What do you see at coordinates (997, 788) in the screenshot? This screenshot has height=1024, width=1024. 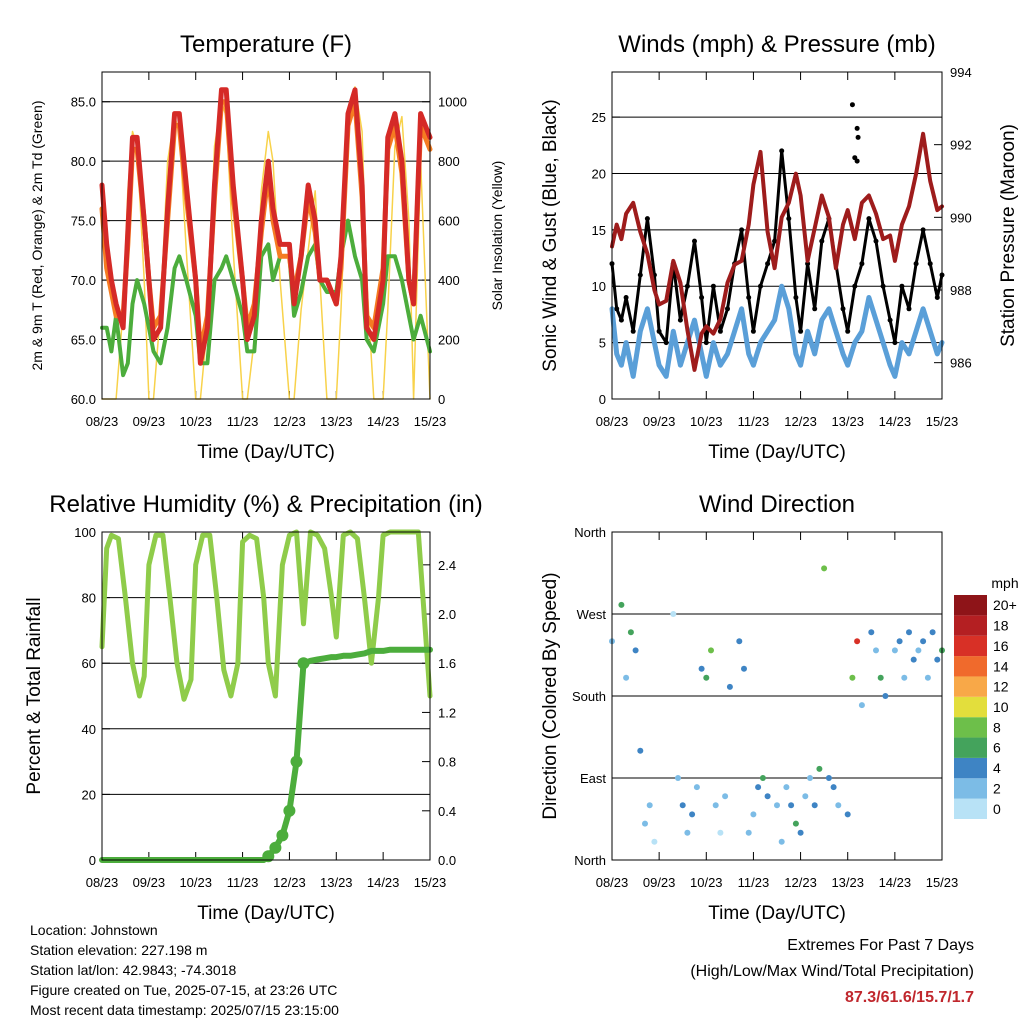 I see `colorbar-label: 2` at bounding box center [997, 788].